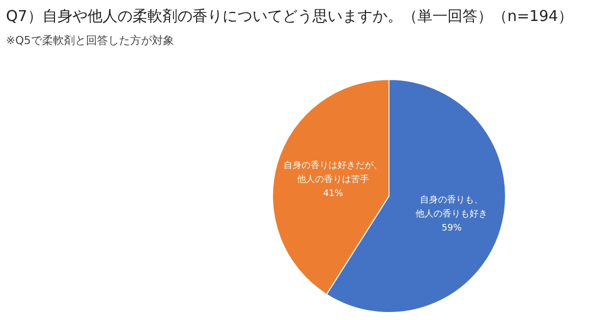  What do you see at coordinates (452, 207) in the screenshot?
I see `slice-label: 自身の香りも、他人の香りも好き` at bounding box center [452, 207].